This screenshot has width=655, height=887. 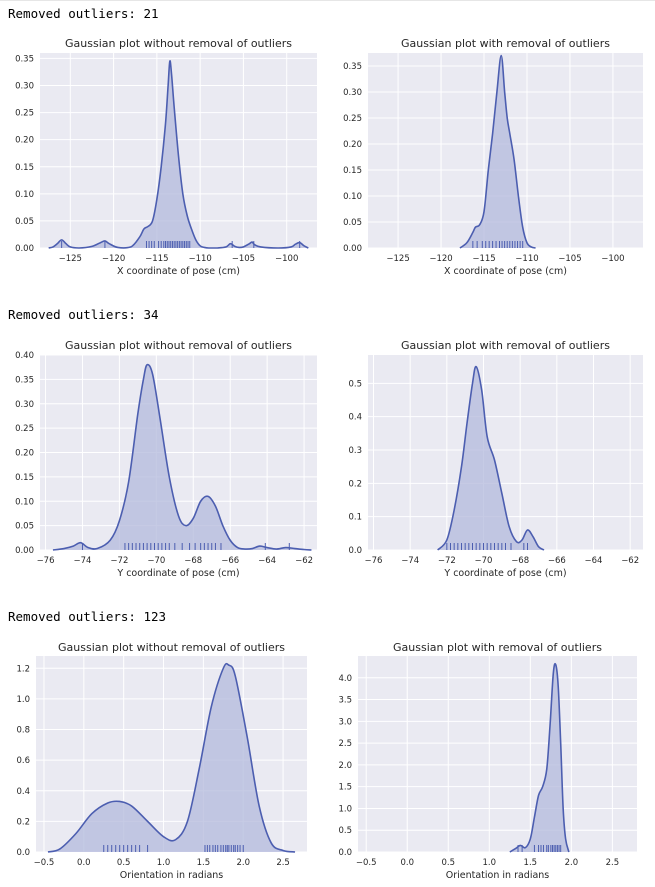 I want to click on x-tick-label: −72, so click(x=447, y=561).